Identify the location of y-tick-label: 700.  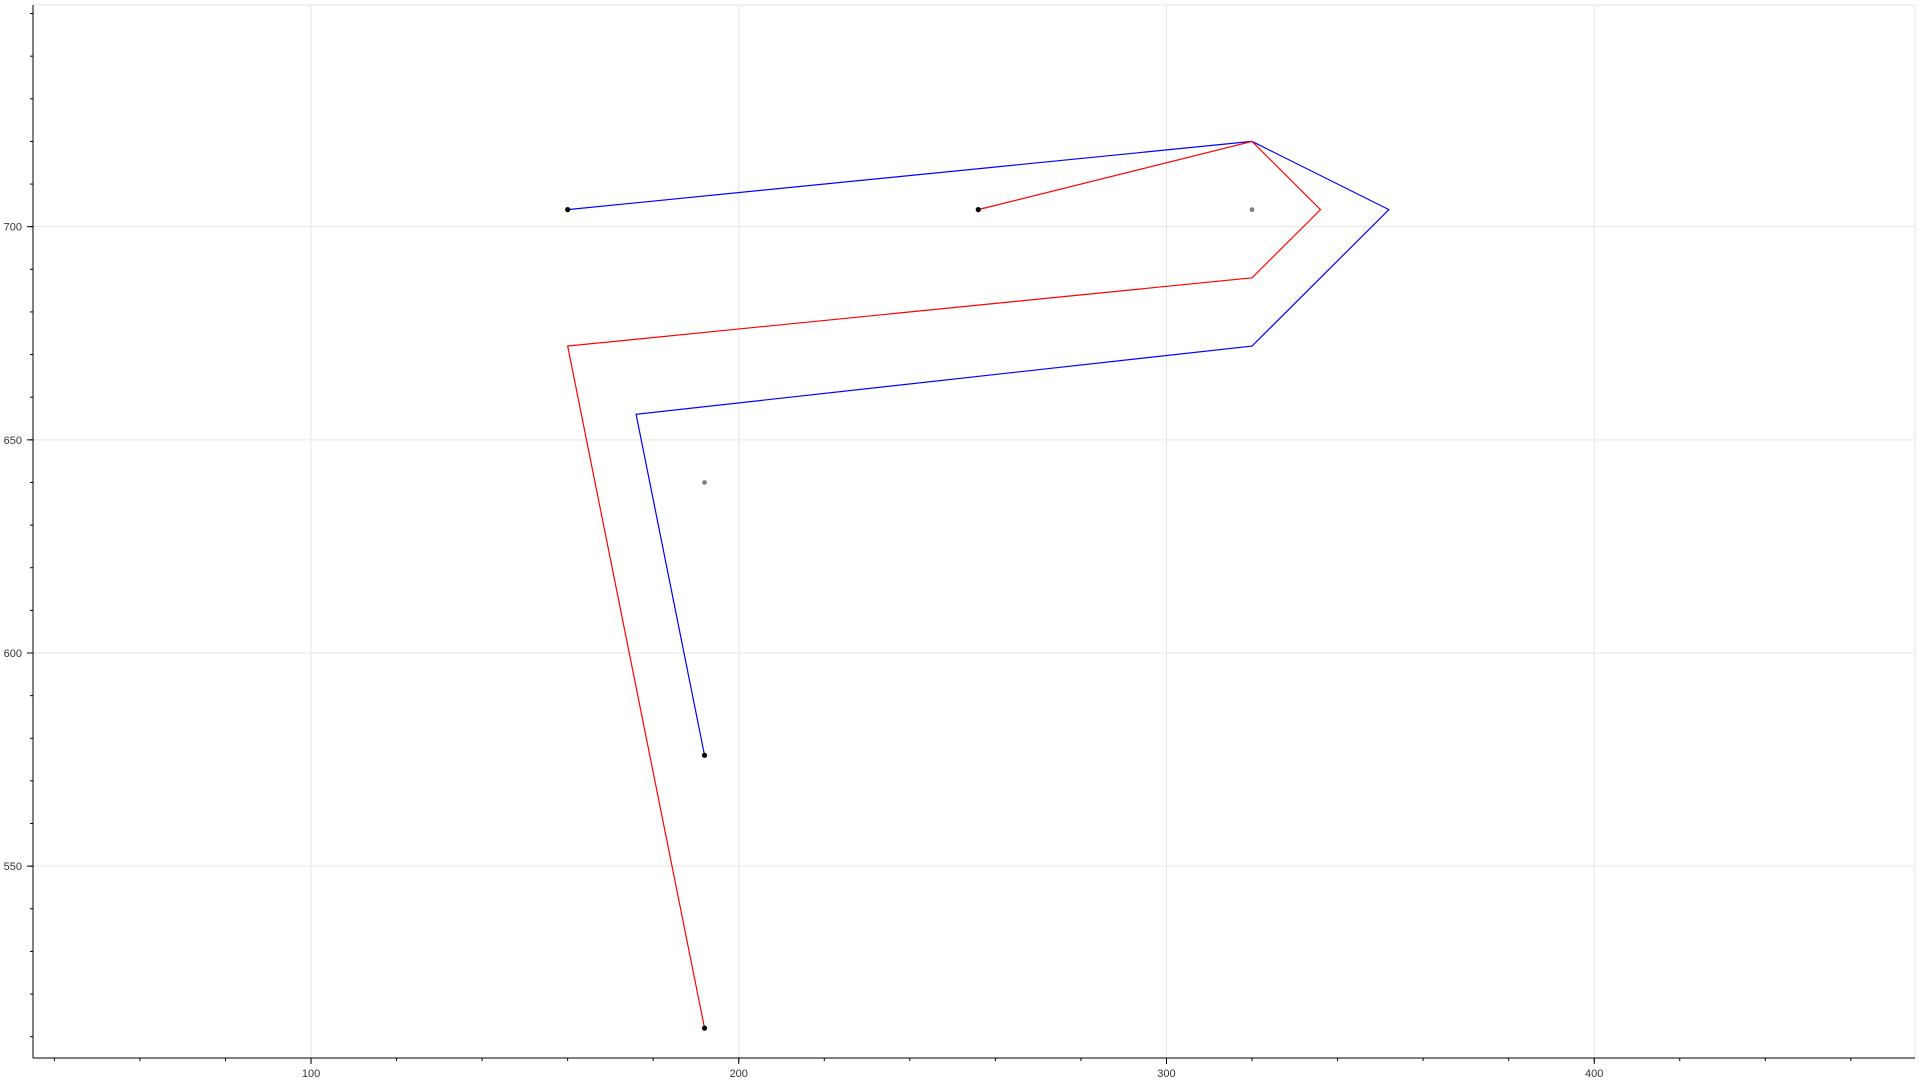
(13, 228).